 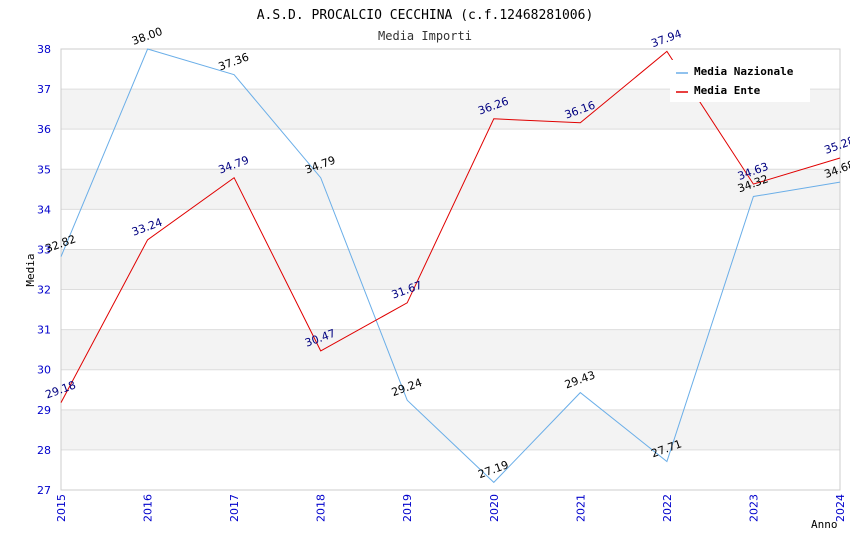 I want to click on data-label-nazionale: 29.24, so click(x=407, y=387).